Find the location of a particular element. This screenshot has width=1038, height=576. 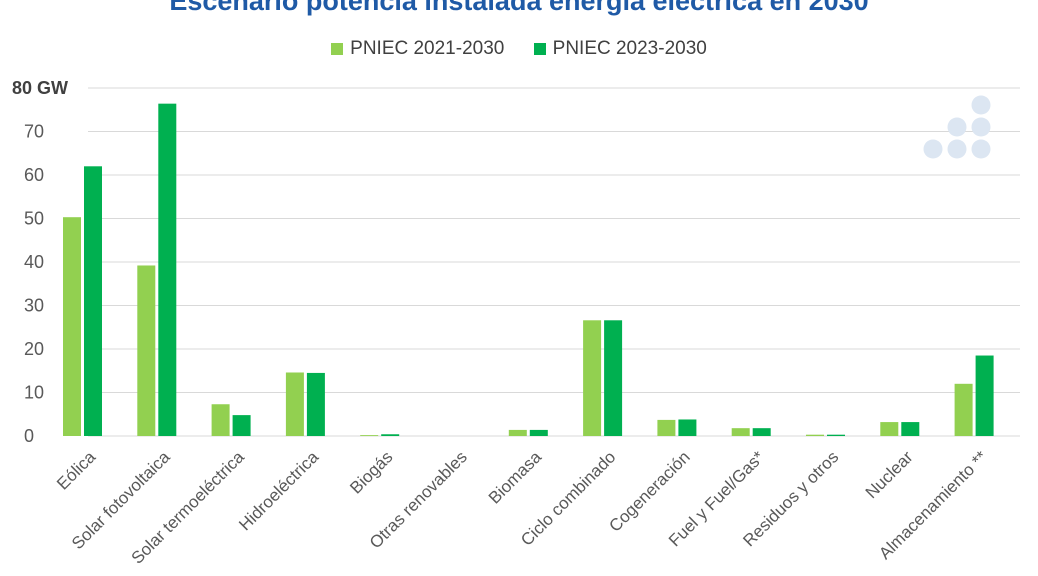

y-axis-ticks: 0 10 20 30 40 50 60 70 80 GW is located at coordinates (40, 262).